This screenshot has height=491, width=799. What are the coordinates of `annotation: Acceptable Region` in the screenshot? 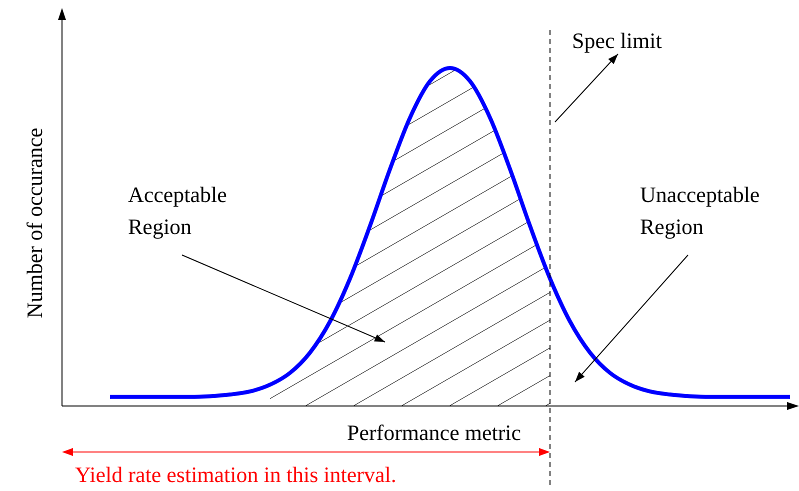 It's located at (177, 210).